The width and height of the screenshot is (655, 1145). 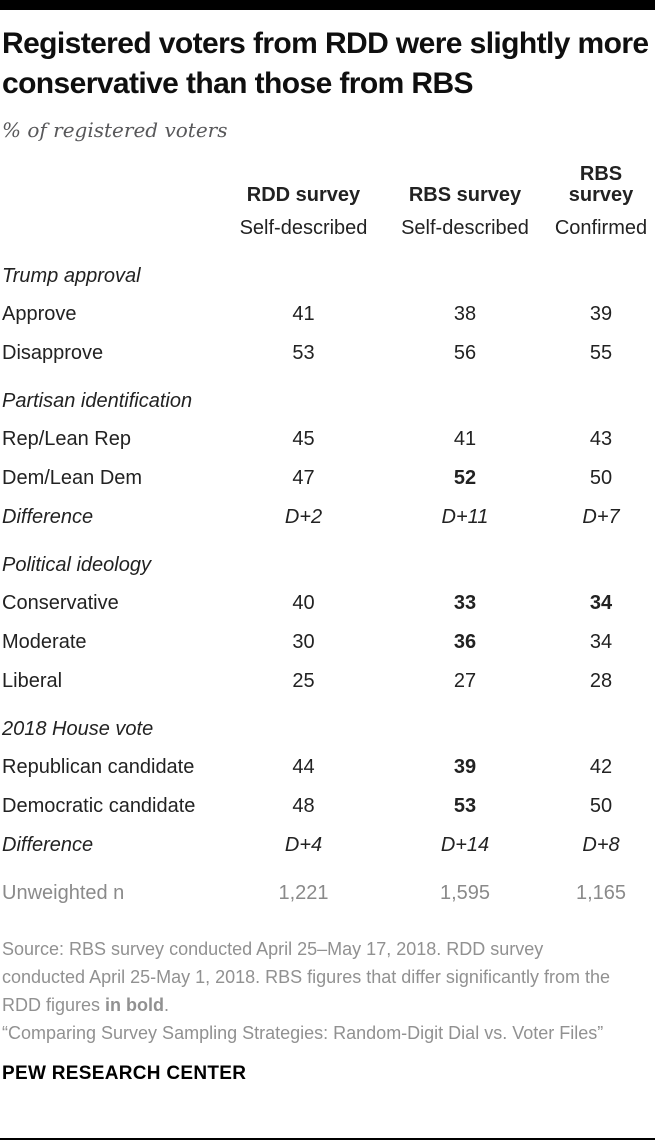 What do you see at coordinates (303, 478) in the screenshot?
I see `cell-value: 47` at bounding box center [303, 478].